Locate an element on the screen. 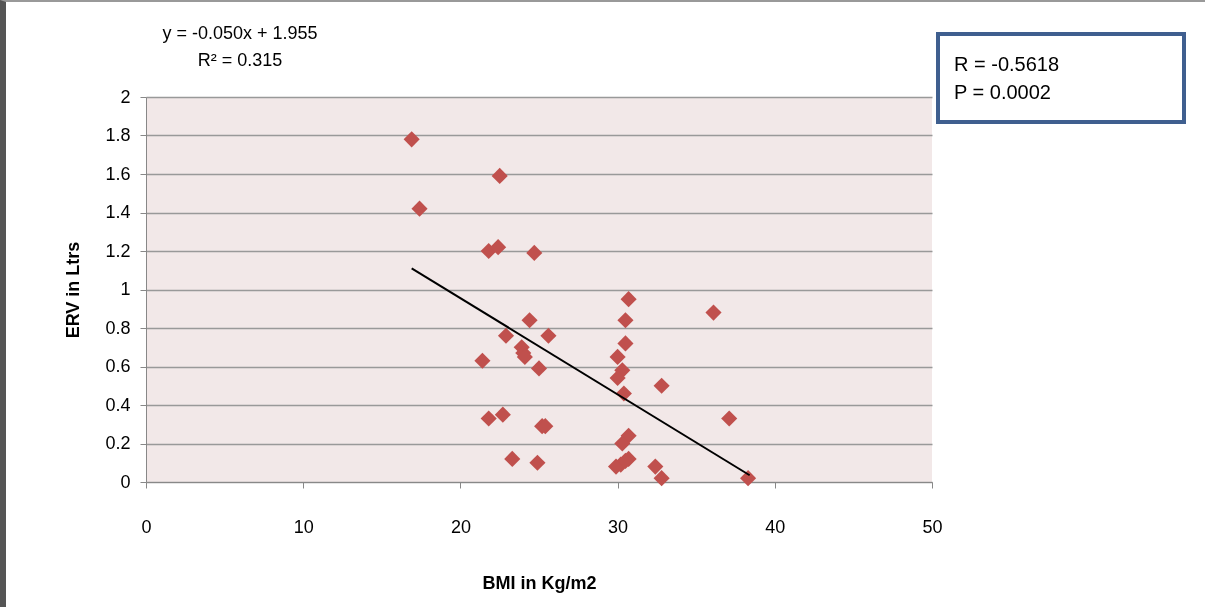 The height and width of the screenshot is (611, 1207). text: R² = 0.315 is located at coordinates (240, 60).